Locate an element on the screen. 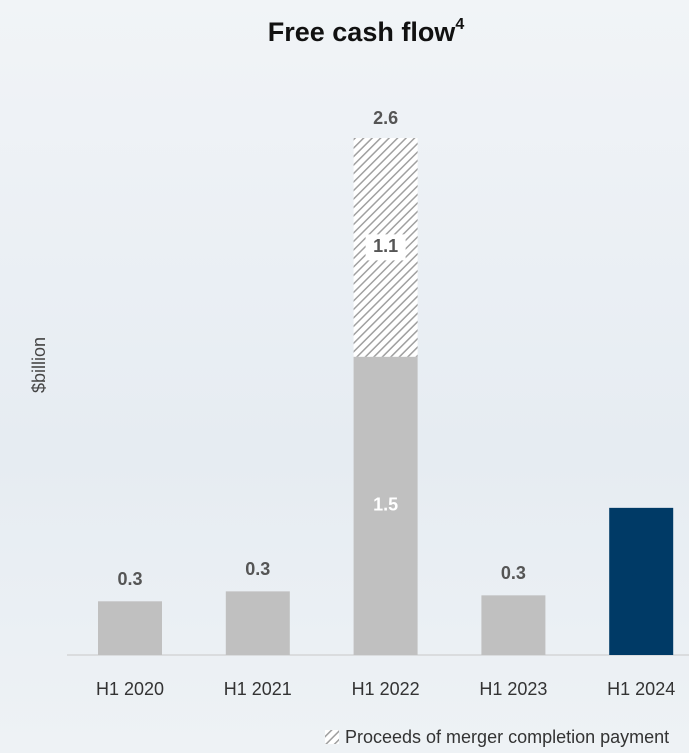  x-tick-label: H1 2024 is located at coordinates (641, 689).